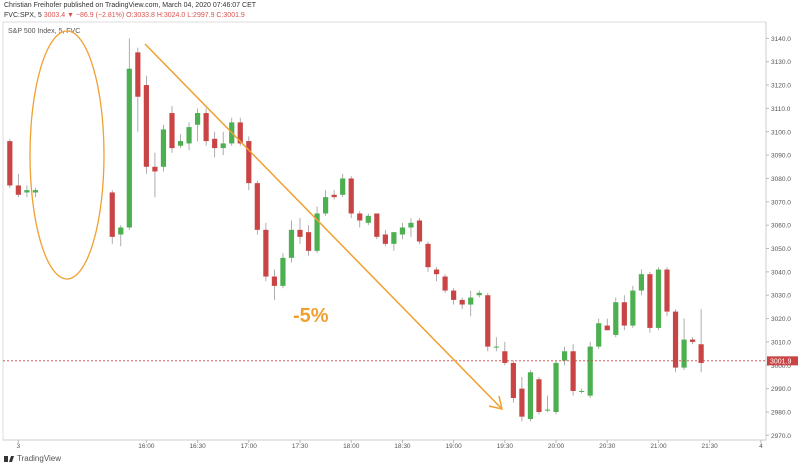 The image size is (800, 469). Describe the element at coordinates (781, 389) in the screenshot. I see `y-tick-label: 2990.0` at that location.